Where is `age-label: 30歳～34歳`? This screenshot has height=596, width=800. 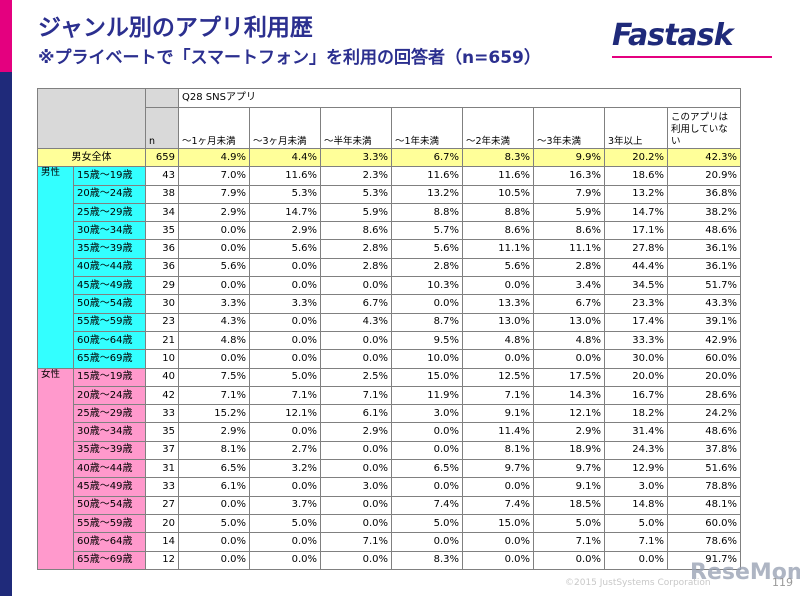 age-label: 30歳～34歳 is located at coordinates (109, 231).